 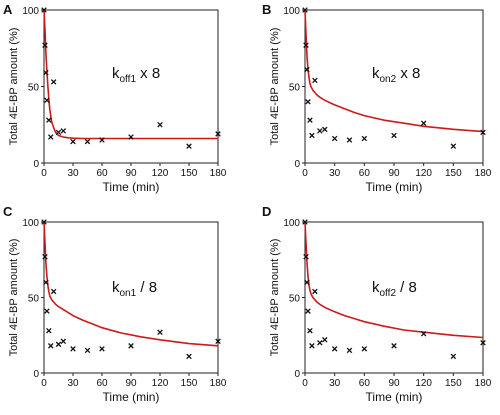 I want to click on panel-d-x-tick-label: 60, so click(x=365, y=383).